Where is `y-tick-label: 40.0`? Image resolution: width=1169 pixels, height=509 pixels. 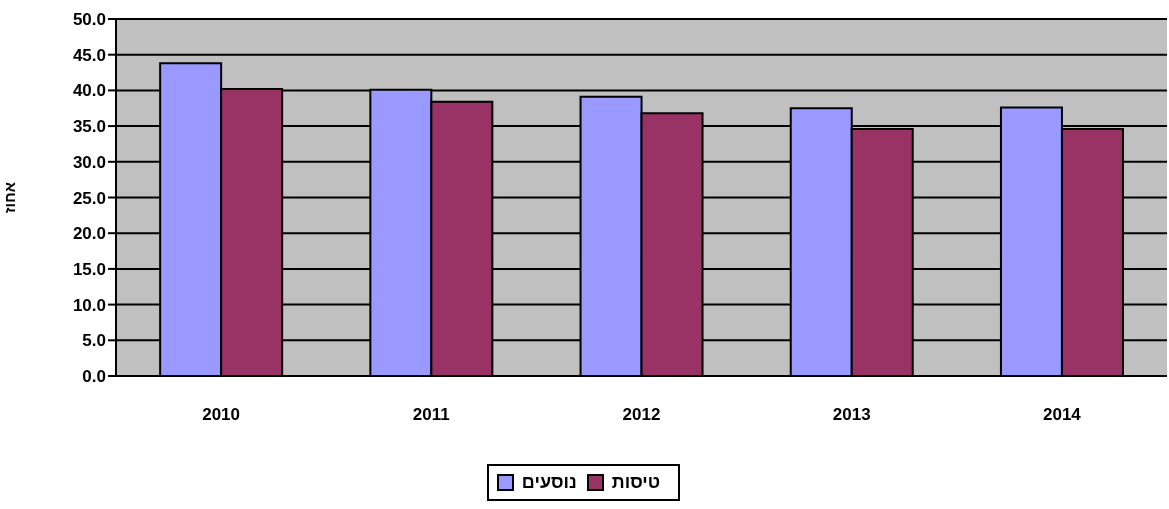
y-tick-label: 40.0 is located at coordinates (89, 91).